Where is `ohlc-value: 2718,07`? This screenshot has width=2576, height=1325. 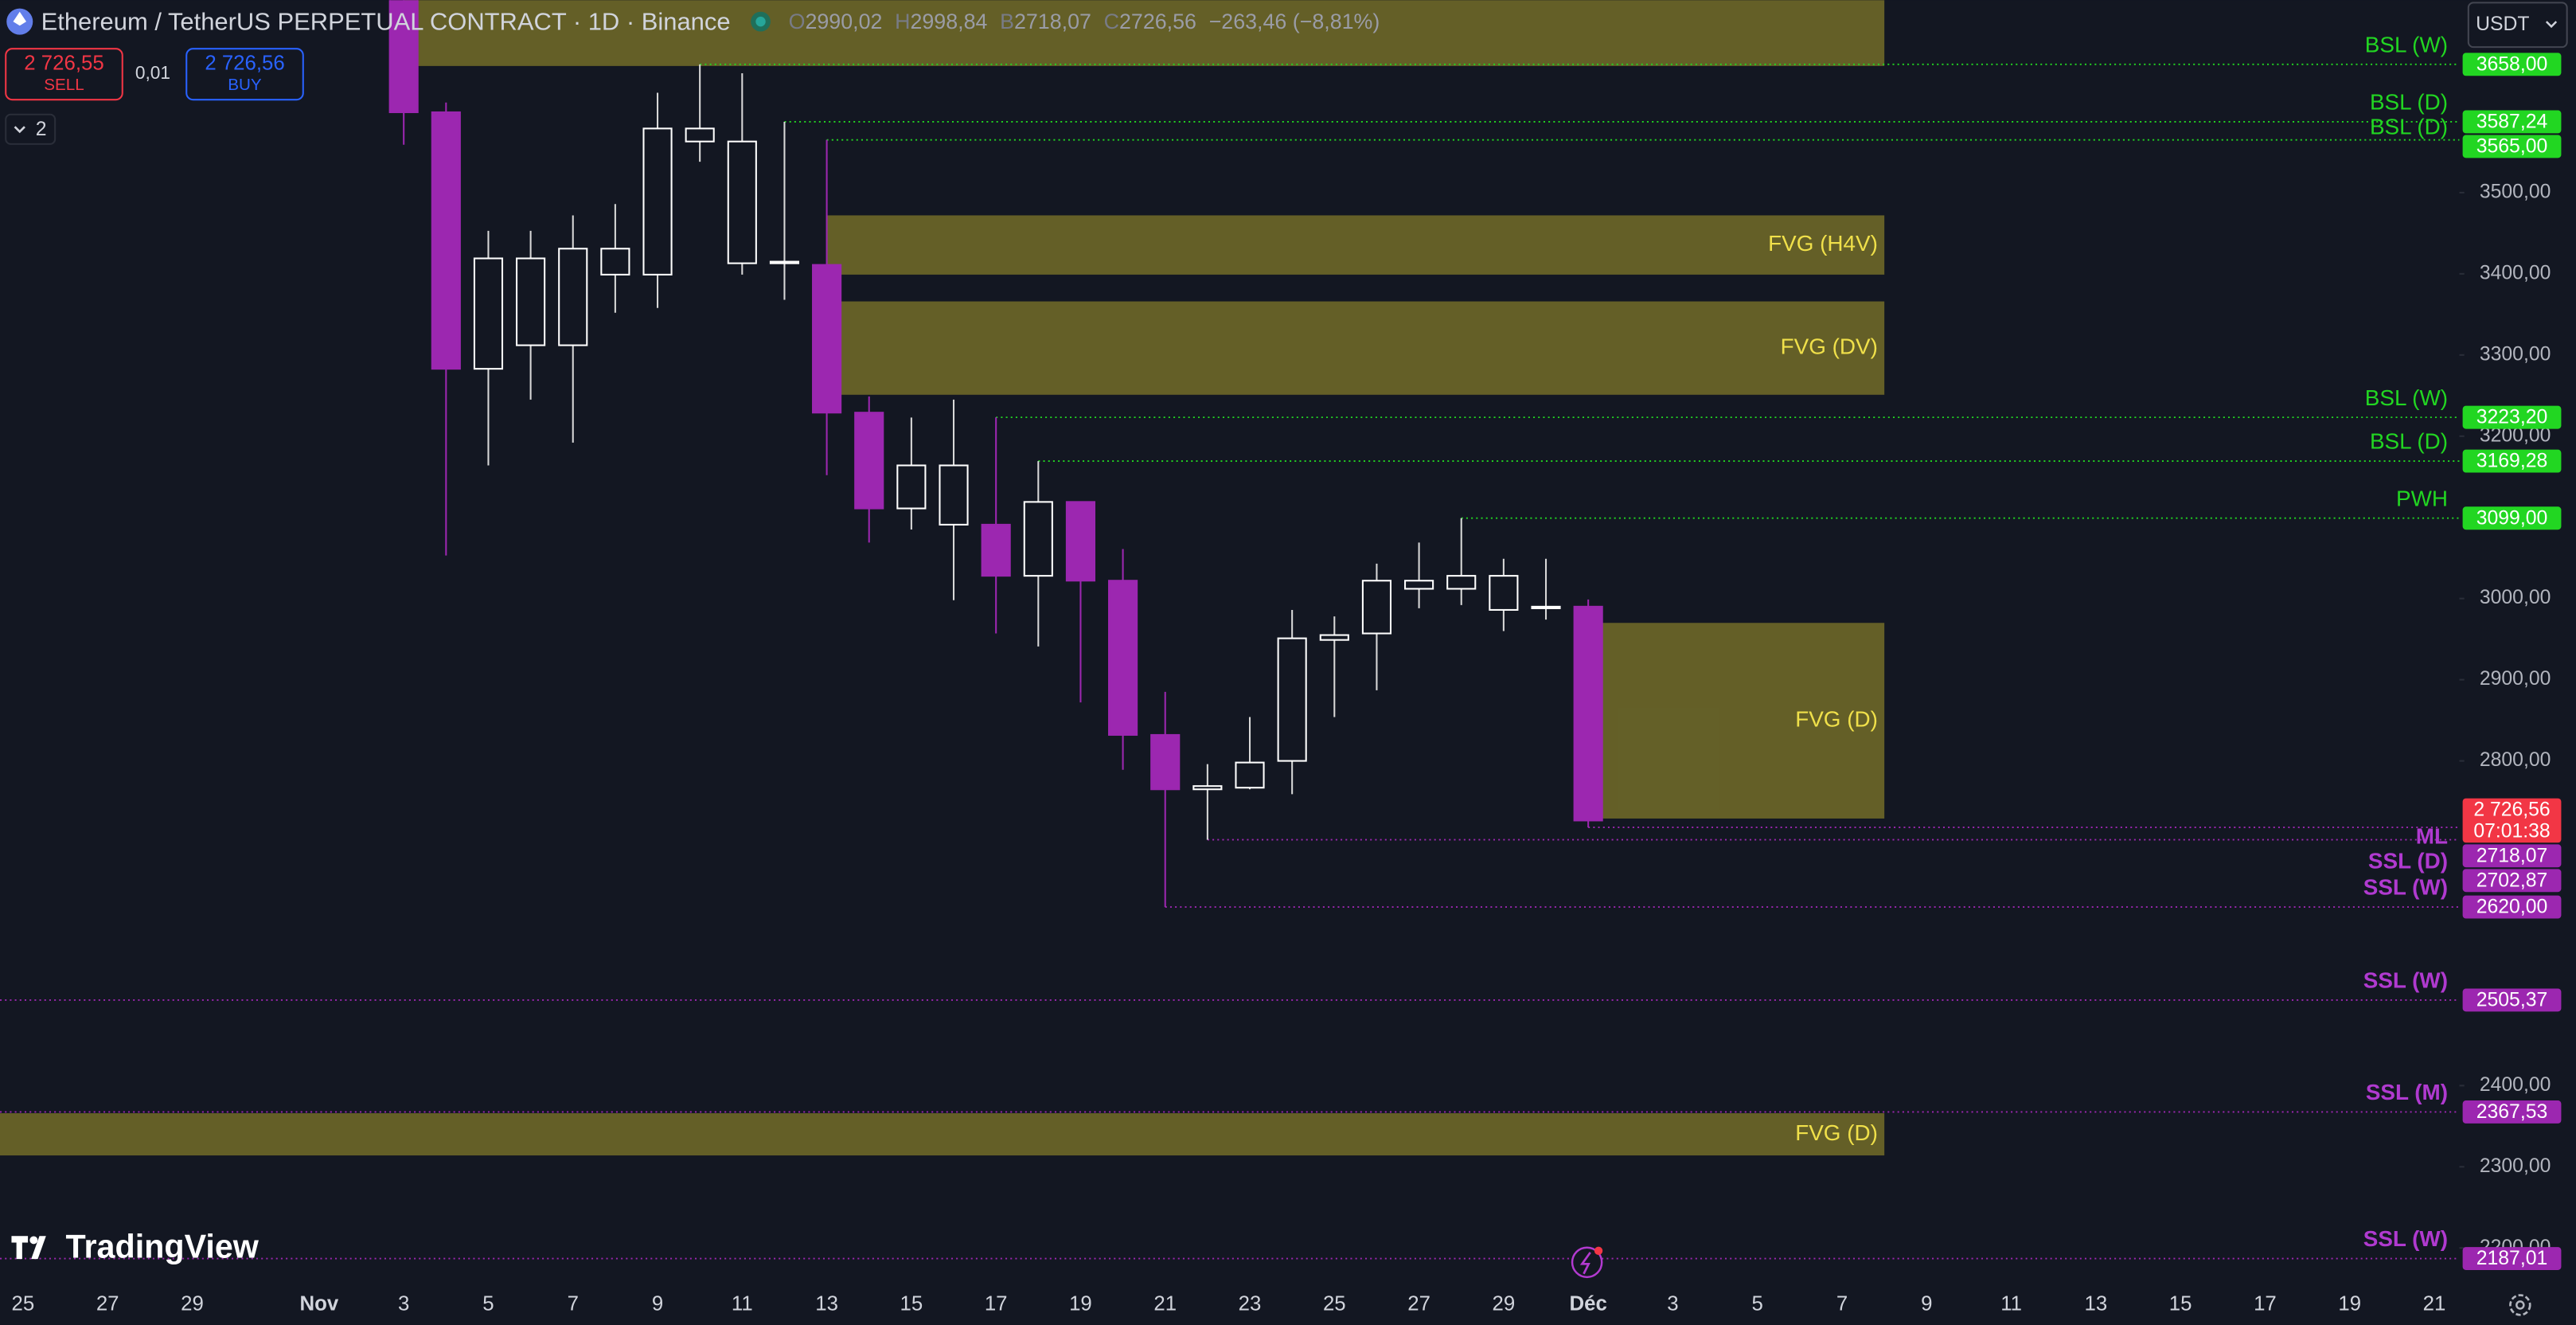
ohlc-value: 2718,07 is located at coordinates (1052, 21).